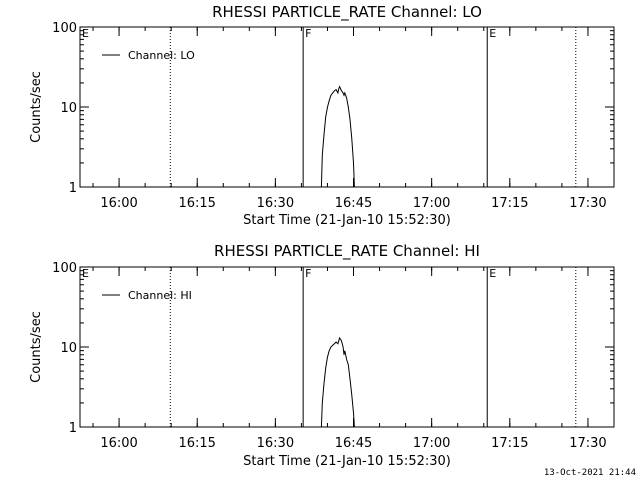 Image resolution: width=640 pixels, height=480 pixels. What do you see at coordinates (161, 55) in the screenshot?
I see `legend-label: Channel: LO` at bounding box center [161, 55].